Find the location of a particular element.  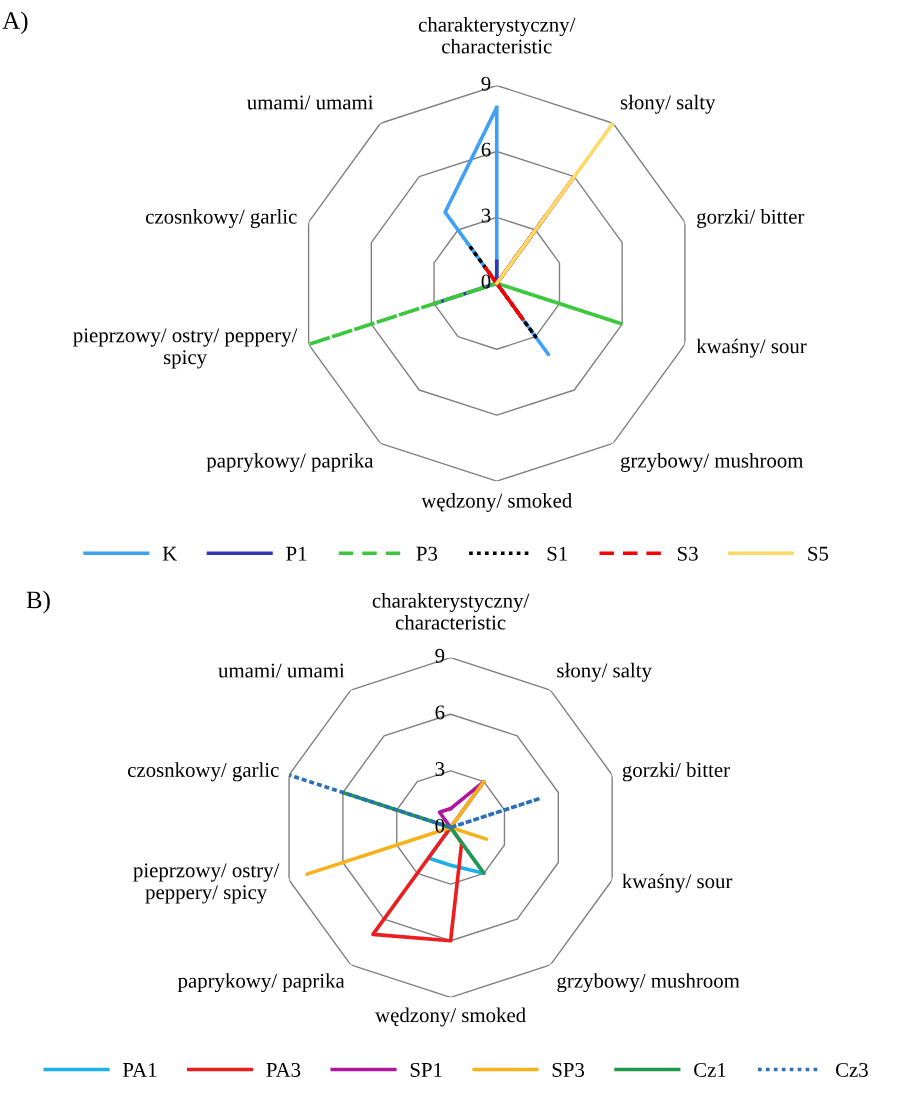

legend-label: P3 is located at coordinates (427, 553).